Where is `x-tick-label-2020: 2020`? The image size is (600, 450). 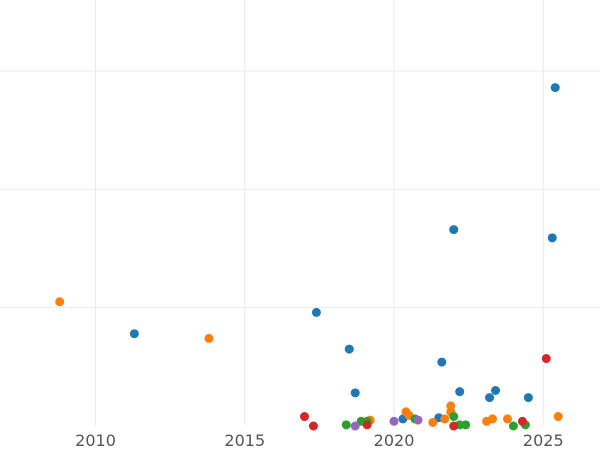
x-tick-label-2020: 2020 is located at coordinates (394, 440).